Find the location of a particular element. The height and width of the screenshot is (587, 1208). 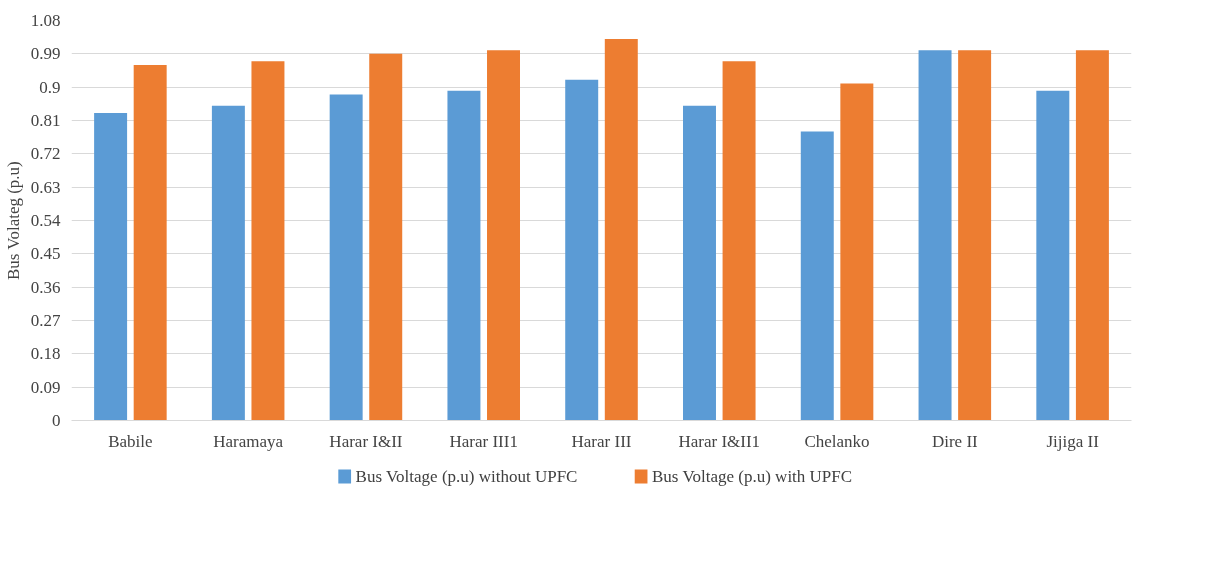

x-tick-label: Babile is located at coordinates (130, 441).